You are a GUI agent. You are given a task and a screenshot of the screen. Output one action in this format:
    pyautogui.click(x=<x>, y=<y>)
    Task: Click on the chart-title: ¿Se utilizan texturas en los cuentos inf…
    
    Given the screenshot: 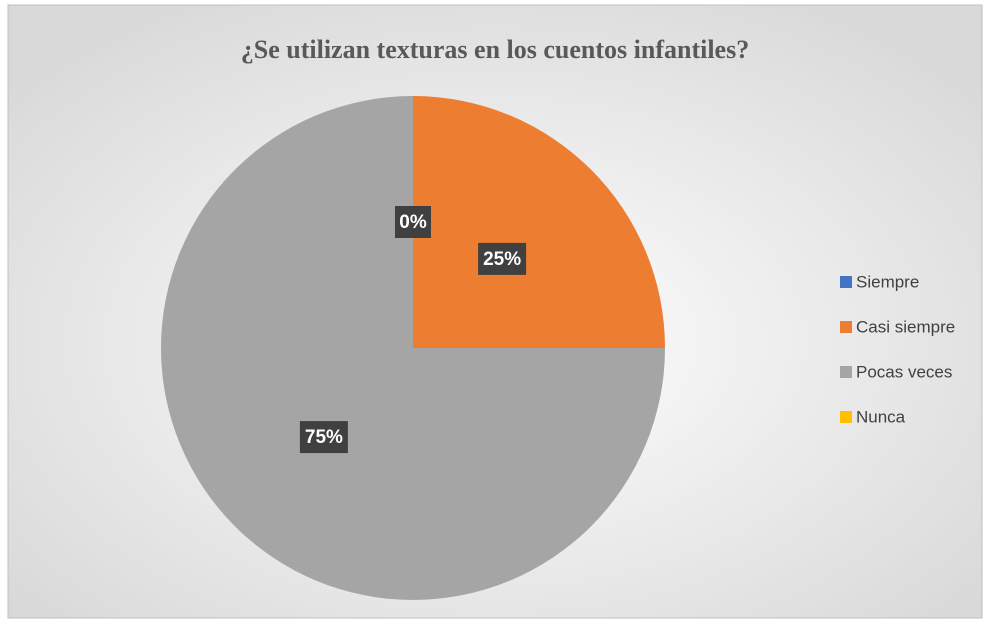 What is the action you would take?
    pyautogui.click(x=495, y=49)
    